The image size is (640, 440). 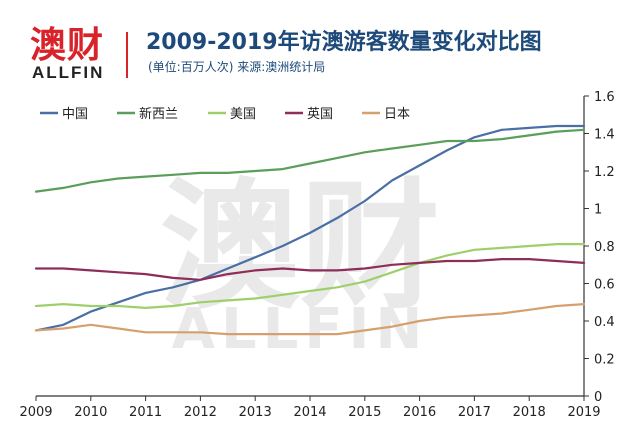 I want to click on y-tick-label: 1.2, so click(x=604, y=172).